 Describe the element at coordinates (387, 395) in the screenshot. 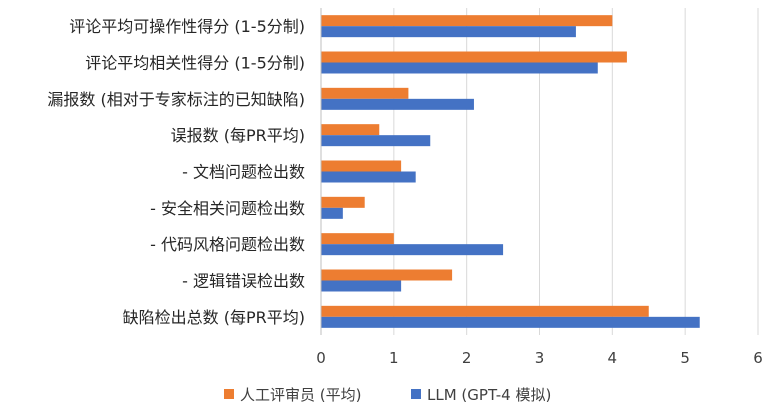

I see `legend: 人工评审员 (平均) LLM (GPT-4 模拟)` at that location.